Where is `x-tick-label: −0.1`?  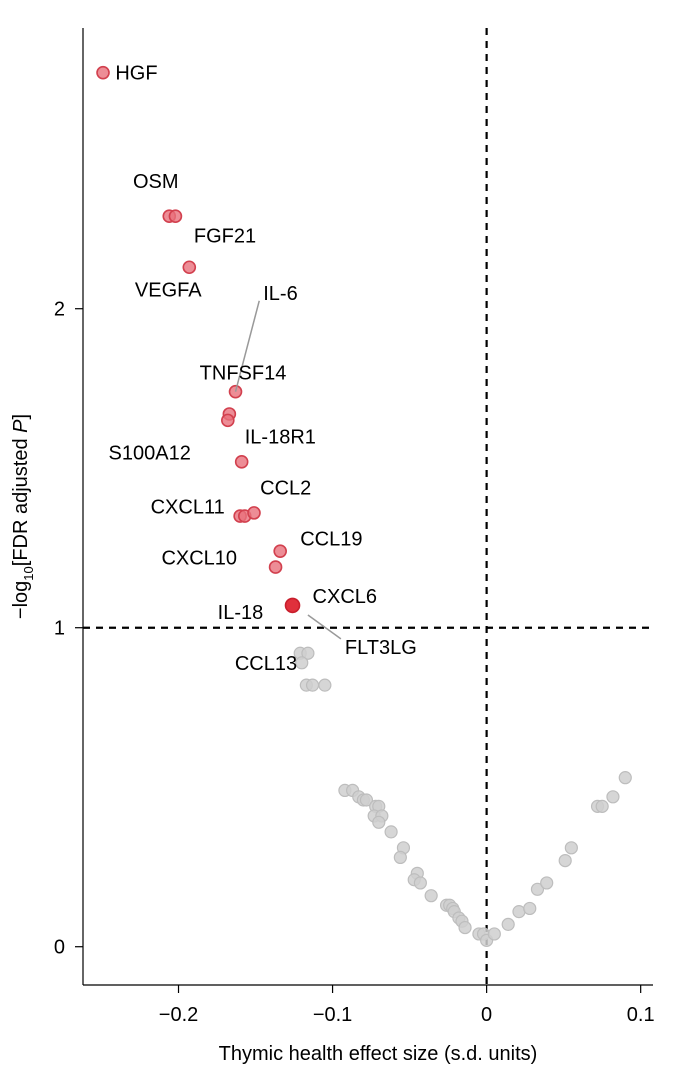 x-tick-label: −0.1 is located at coordinates (332, 1015).